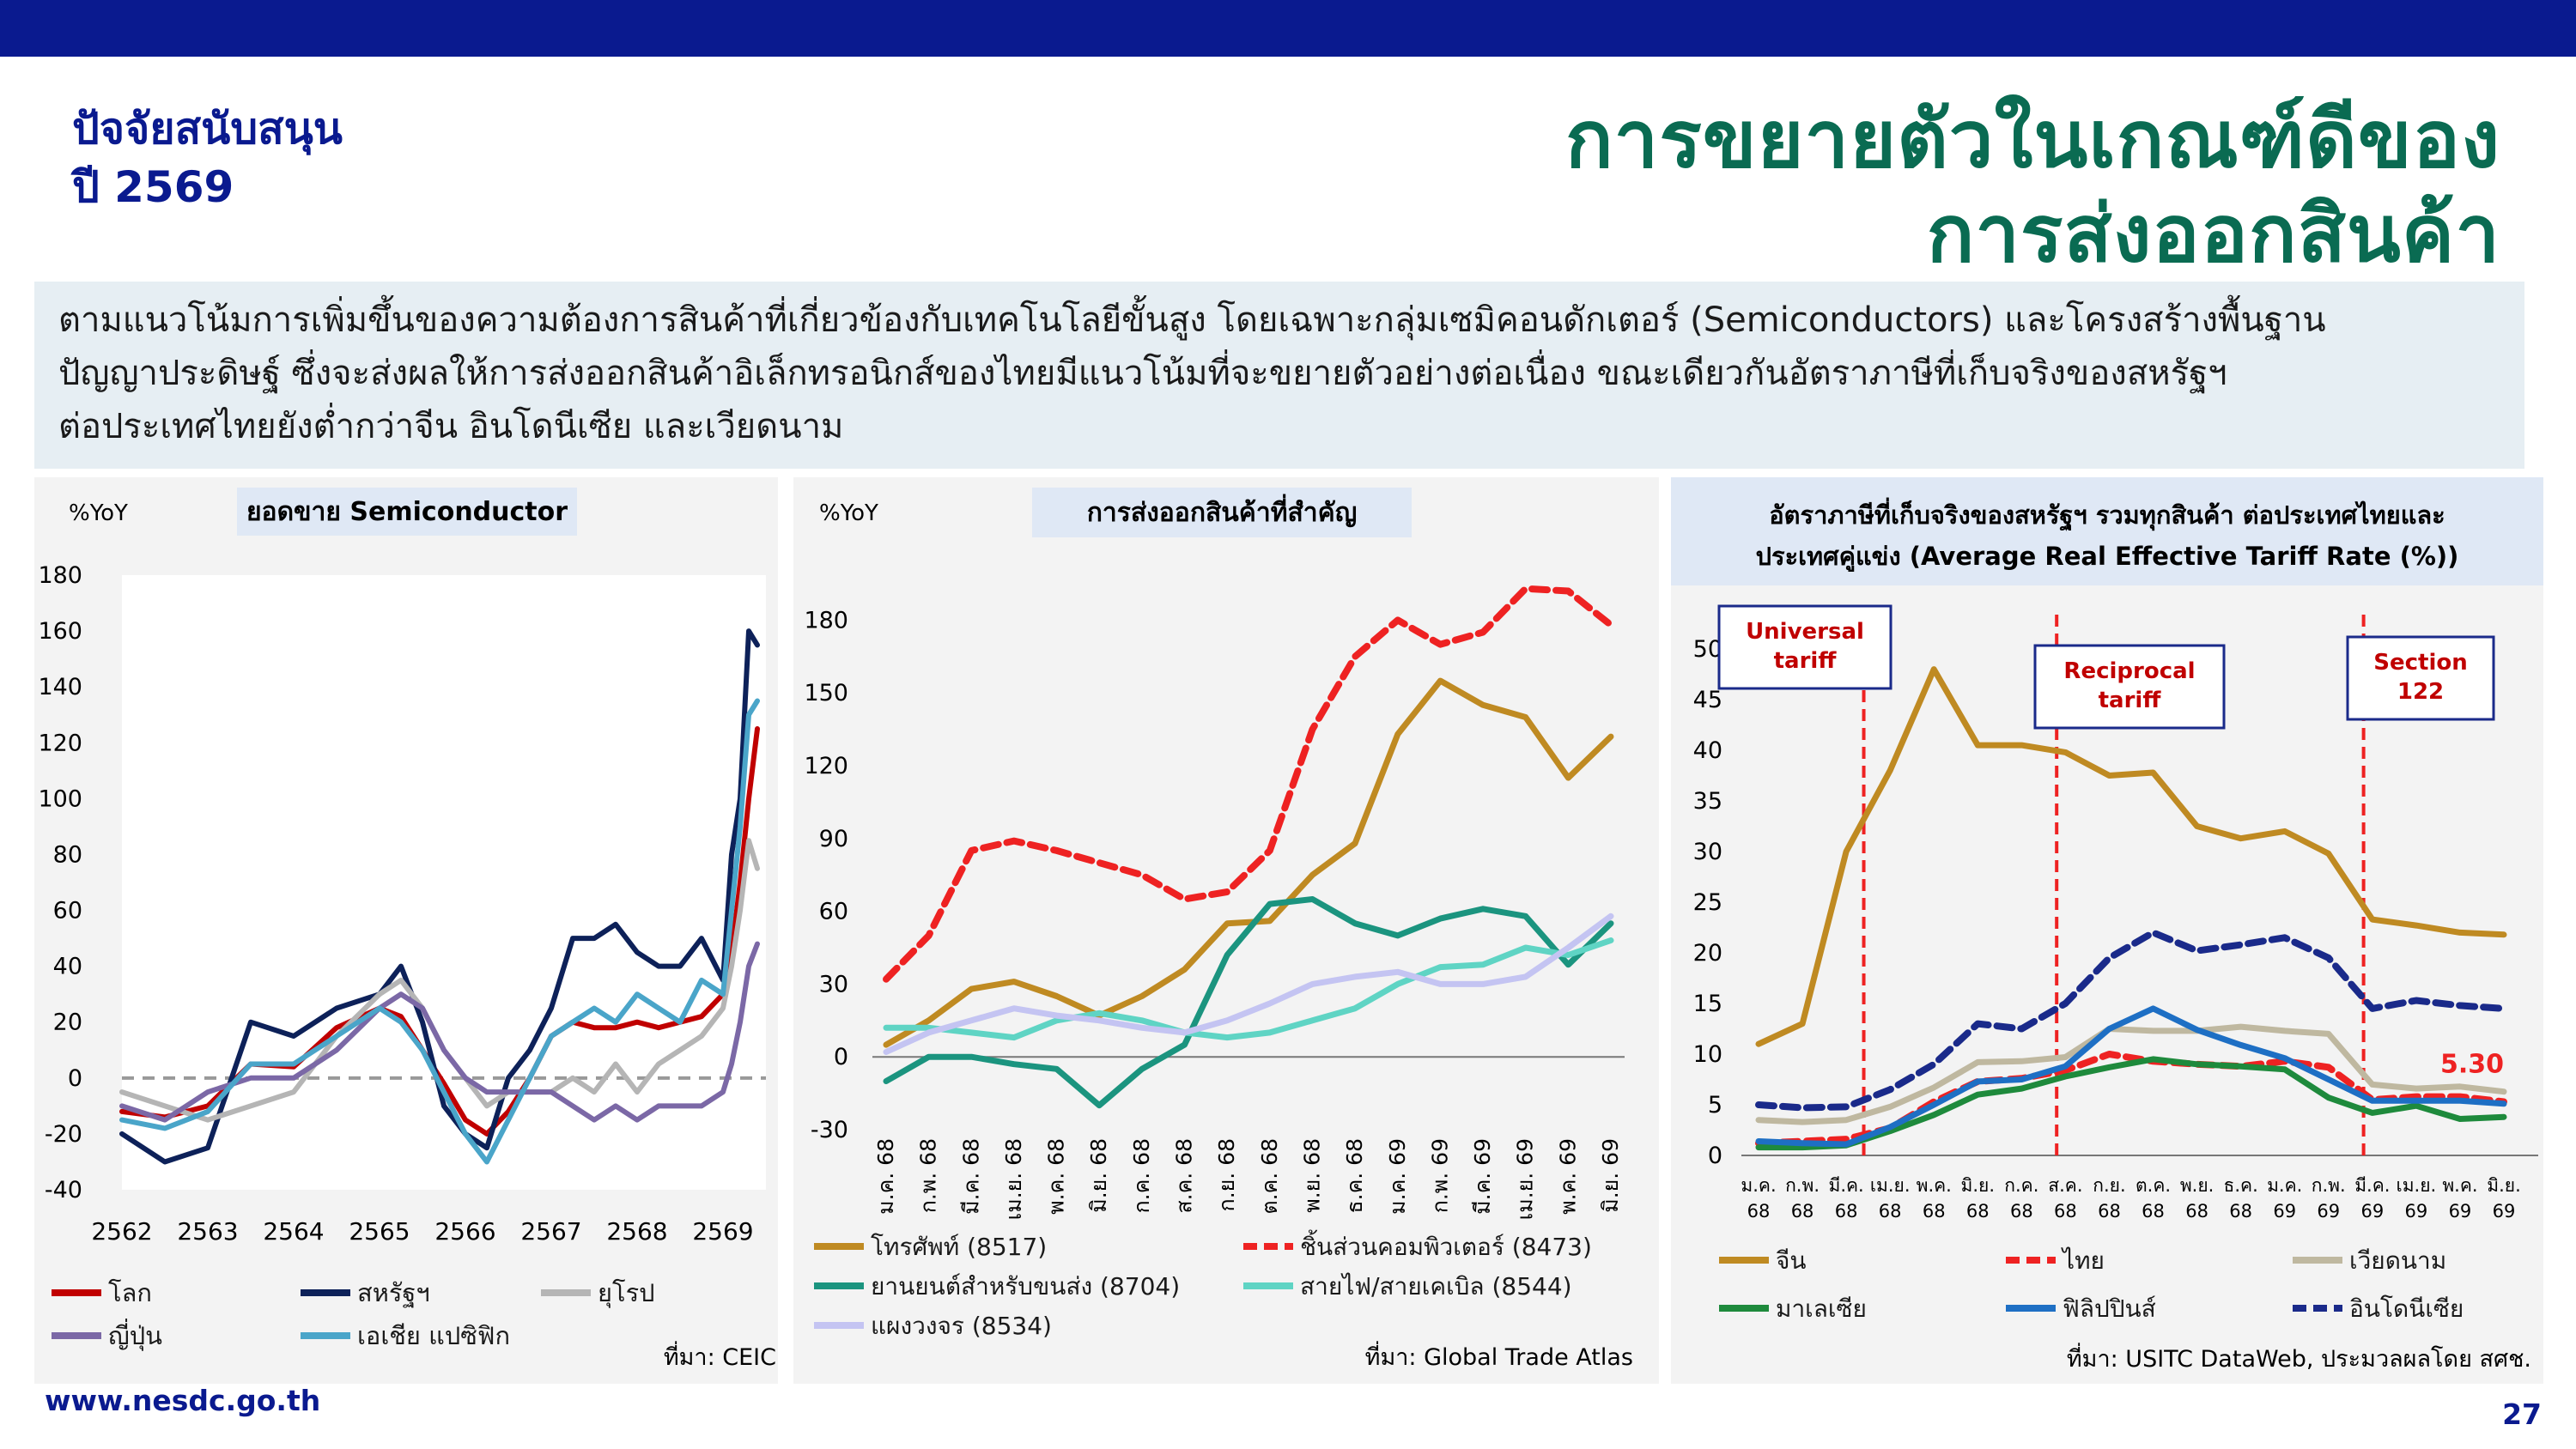 The height and width of the screenshot is (1449, 2576). What do you see at coordinates (1446, 1245) in the screenshot?
I see `legend-label-s1: ชิ้นส่วนคอมพิวเตอร์ (8473)` at bounding box center [1446, 1245].